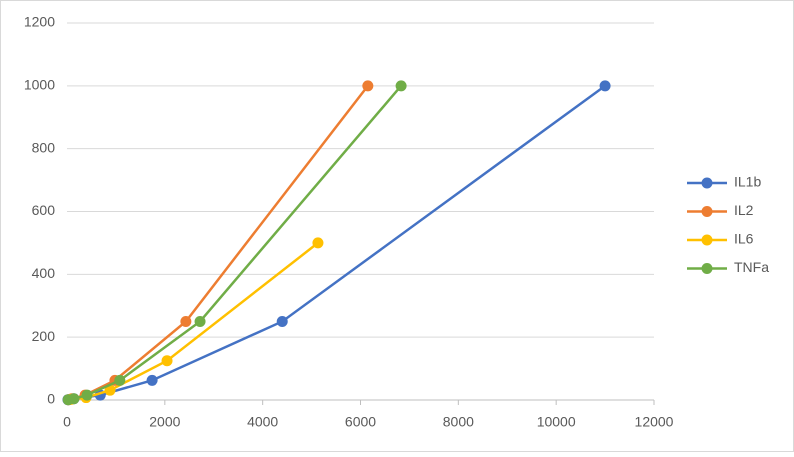 The height and width of the screenshot is (457, 794). Describe the element at coordinates (747, 182) in the screenshot. I see `legend-label: IL1b` at that location.